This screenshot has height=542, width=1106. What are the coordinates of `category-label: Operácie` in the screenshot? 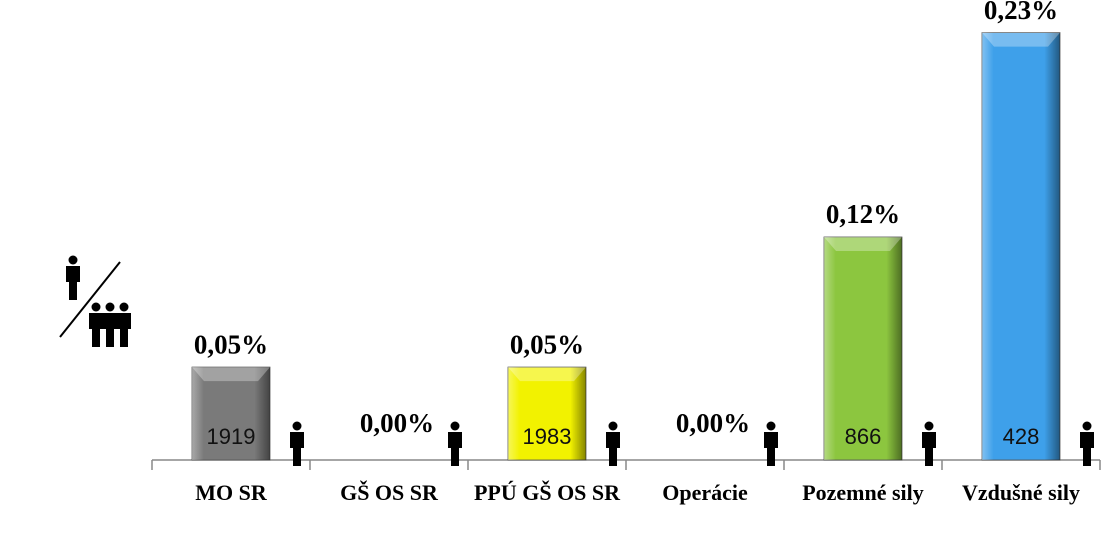 It's located at (705, 492).